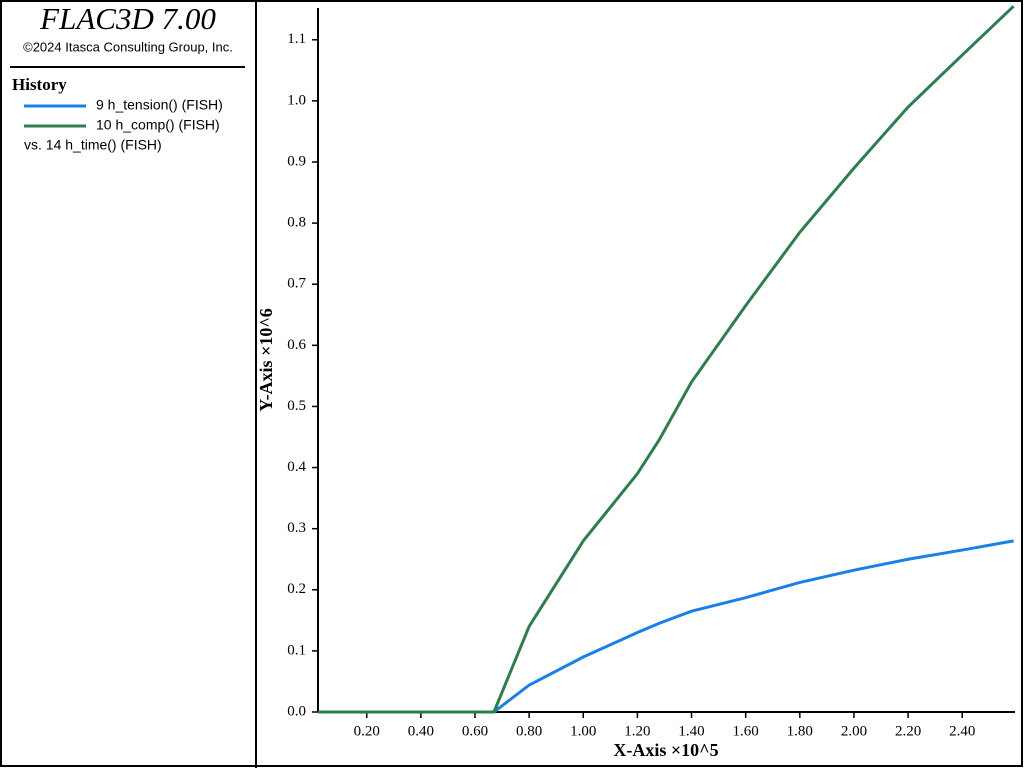 This screenshot has width=1024, height=768. What do you see at coordinates (296, 284) in the screenshot?
I see `y-tick-label: 0.7` at bounding box center [296, 284].